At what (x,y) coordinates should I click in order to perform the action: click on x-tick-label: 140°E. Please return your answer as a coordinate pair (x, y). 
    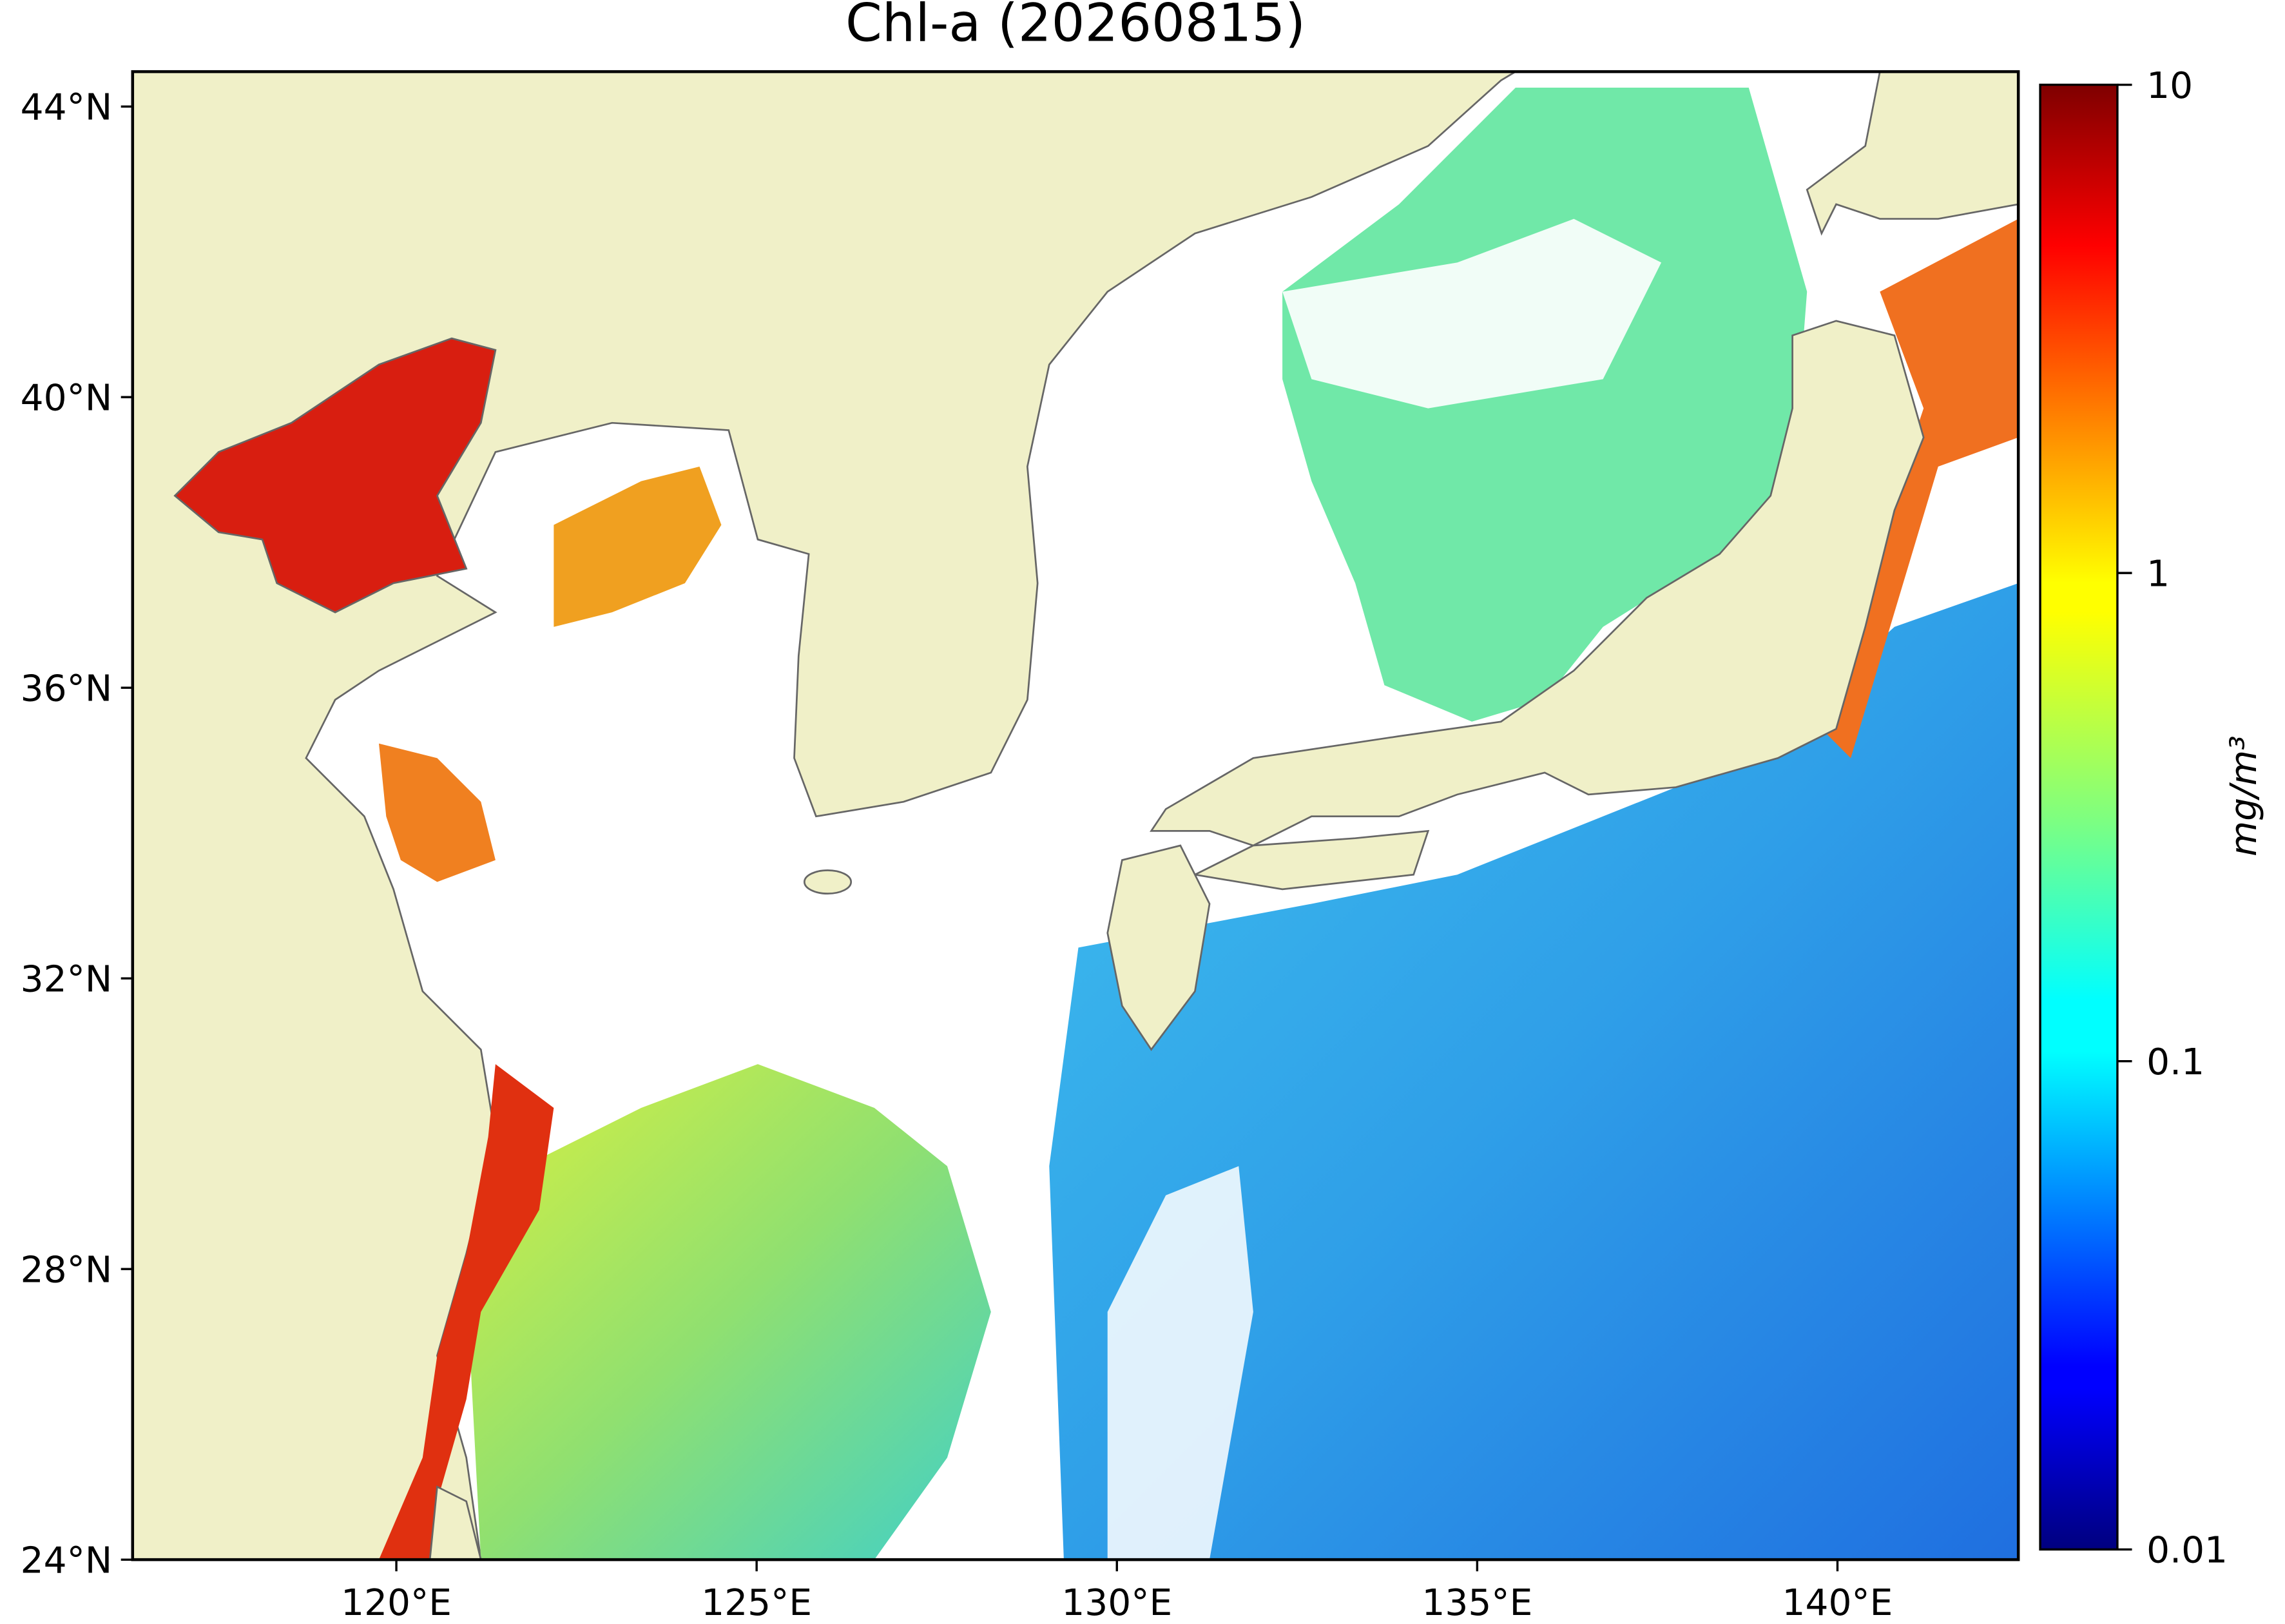
    Looking at the image, I should click on (1837, 1603).